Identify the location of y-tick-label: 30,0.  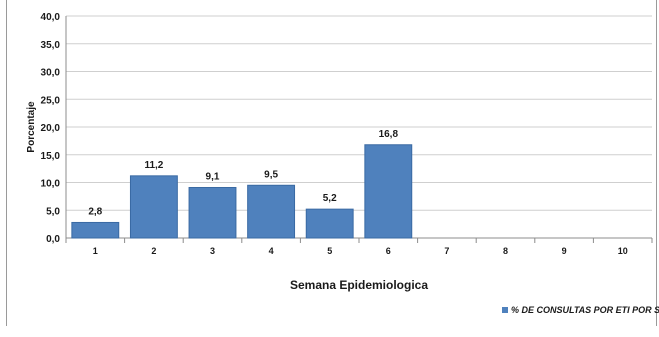
(51, 73).